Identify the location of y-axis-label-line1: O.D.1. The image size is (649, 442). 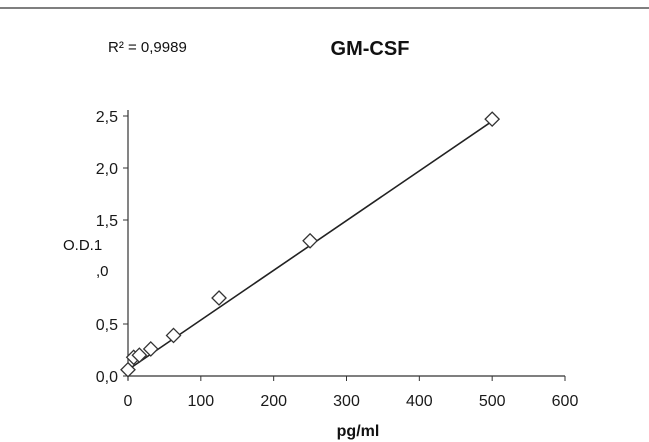
(82, 245).